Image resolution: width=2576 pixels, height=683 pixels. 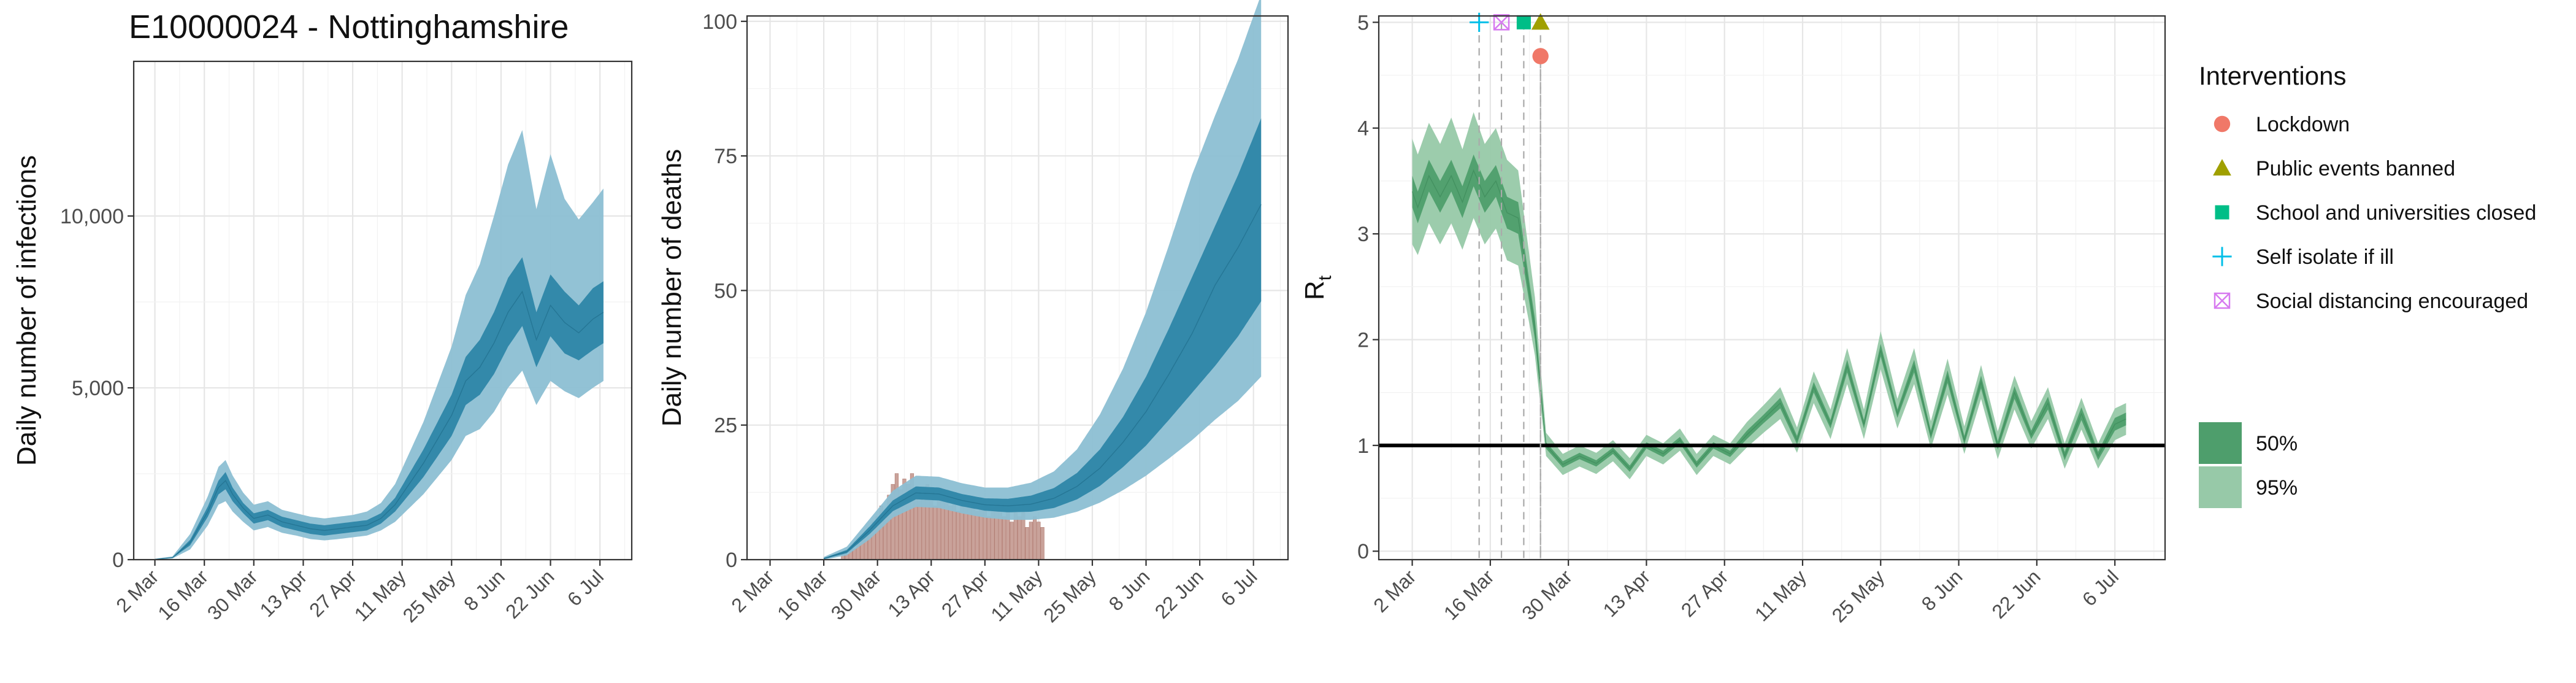 What do you see at coordinates (27, 310) in the screenshot?
I see `y-axis-label: Daily number of infections` at bounding box center [27, 310].